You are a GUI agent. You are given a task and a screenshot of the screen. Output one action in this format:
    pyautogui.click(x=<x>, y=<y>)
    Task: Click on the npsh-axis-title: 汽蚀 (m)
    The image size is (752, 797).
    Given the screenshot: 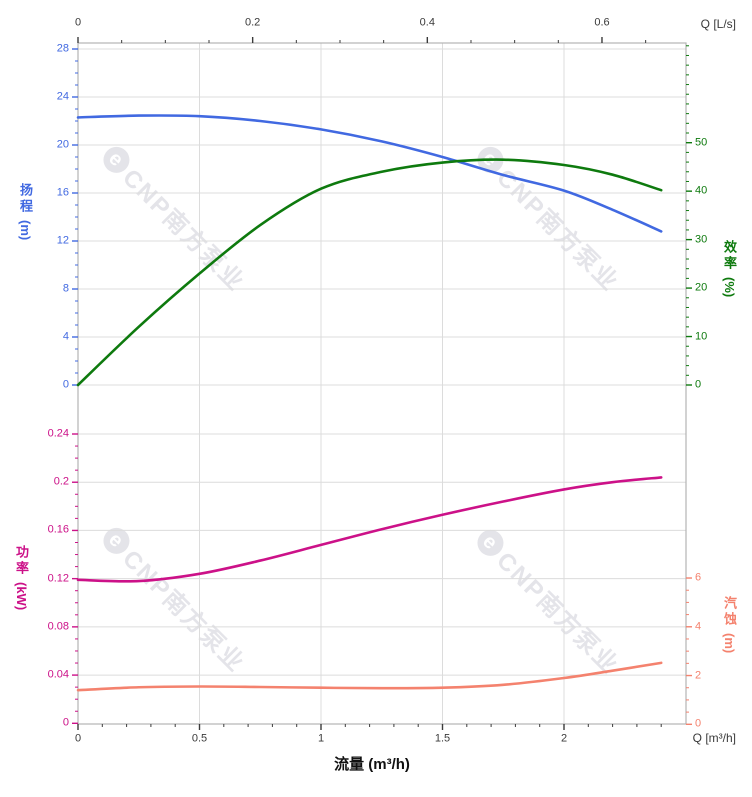 What is the action you would take?
    pyautogui.click(x=729, y=624)
    